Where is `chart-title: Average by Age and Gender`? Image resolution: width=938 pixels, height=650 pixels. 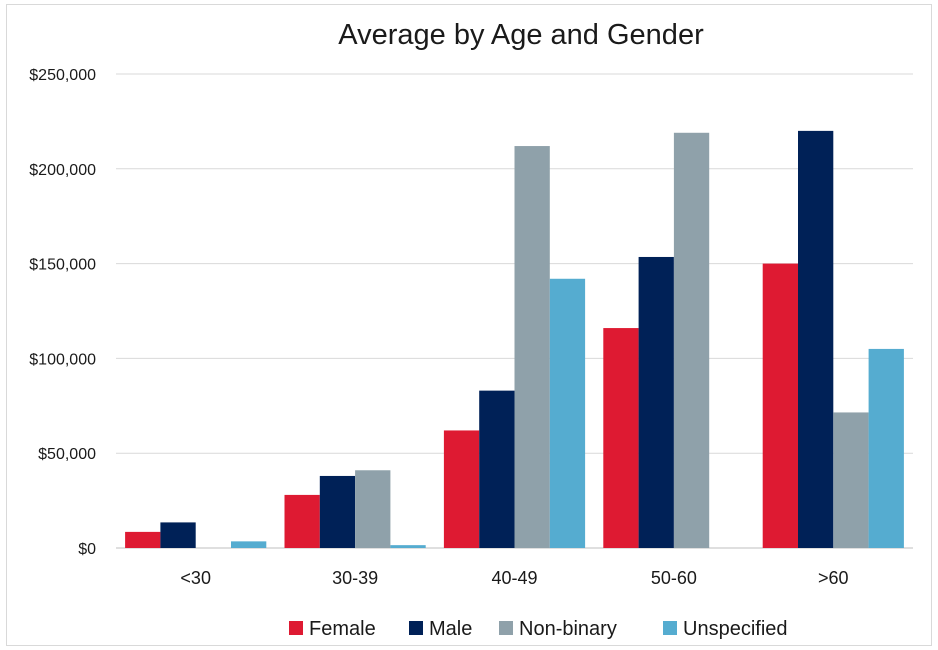
chart-title: Average by Age and Gender is located at coordinates (521, 35).